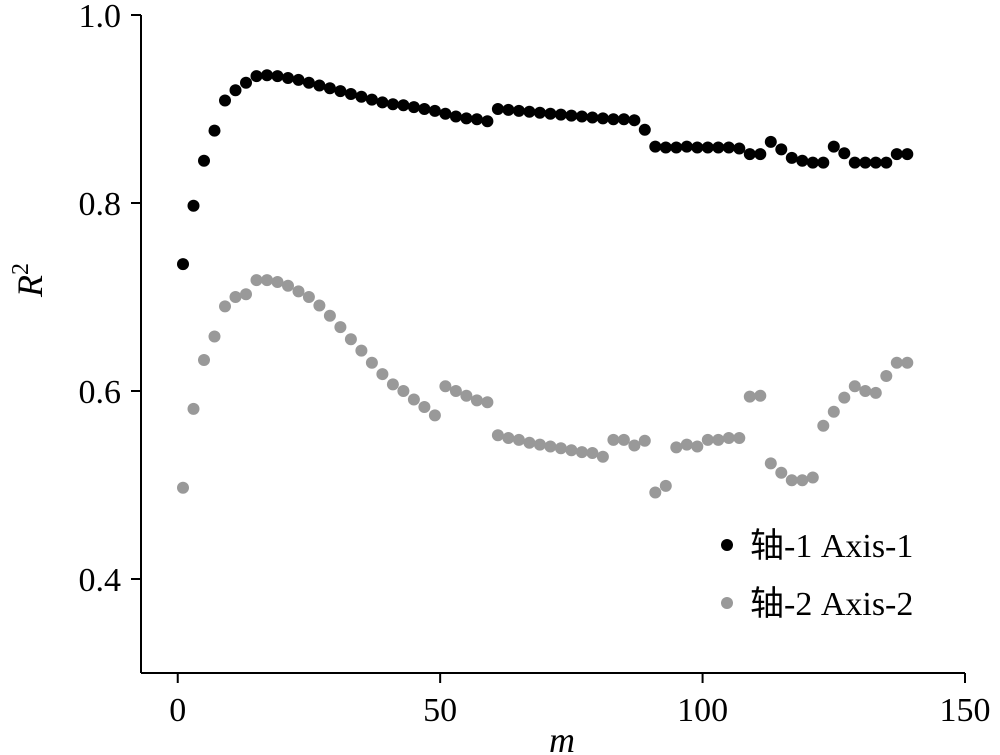  What do you see at coordinates (817, 604) in the screenshot?
I see `legend-item-axis-2: 轴-2 Axis-2` at bounding box center [817, 604].